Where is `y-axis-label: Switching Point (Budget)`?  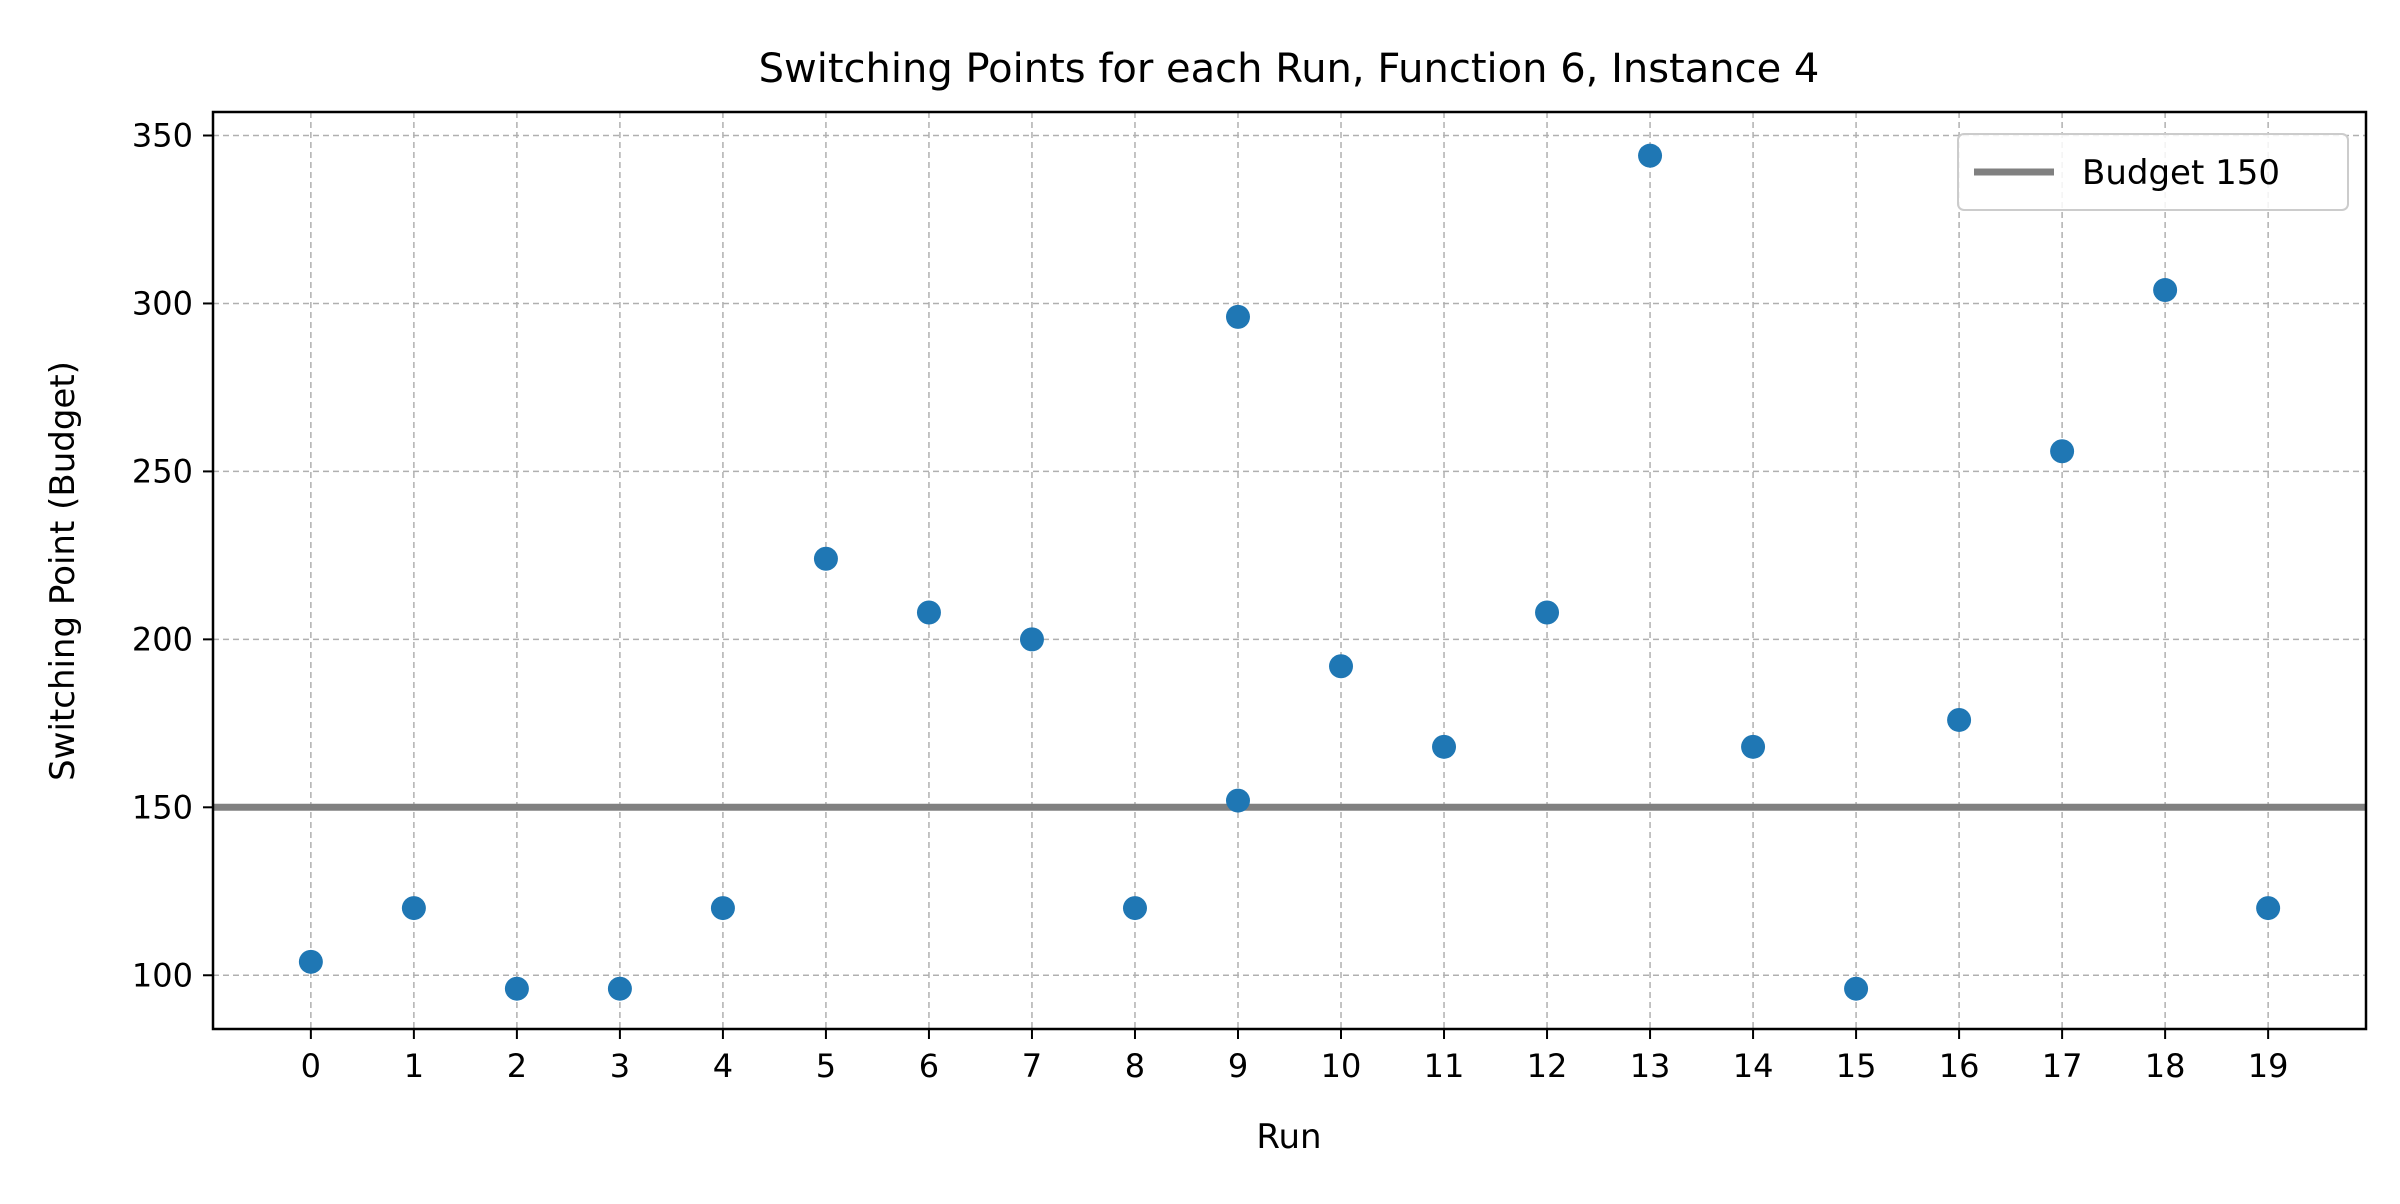
y-axis-label: Switching Point (Budget) is located at coordinates (63, 571).